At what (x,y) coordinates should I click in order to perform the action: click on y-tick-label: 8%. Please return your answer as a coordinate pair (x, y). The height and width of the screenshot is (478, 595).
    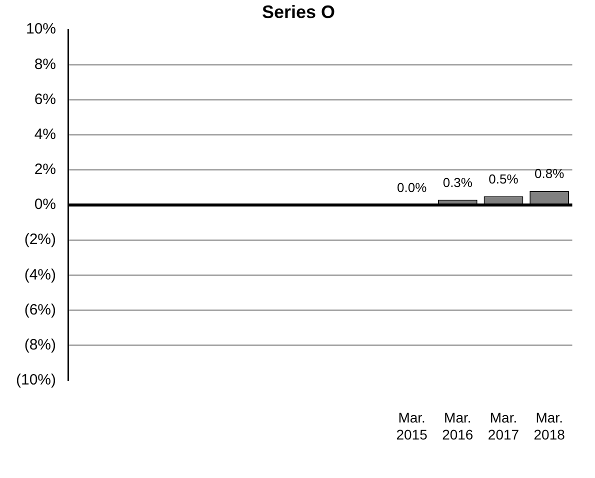
    Looking at the image, I should click on (45, 64).